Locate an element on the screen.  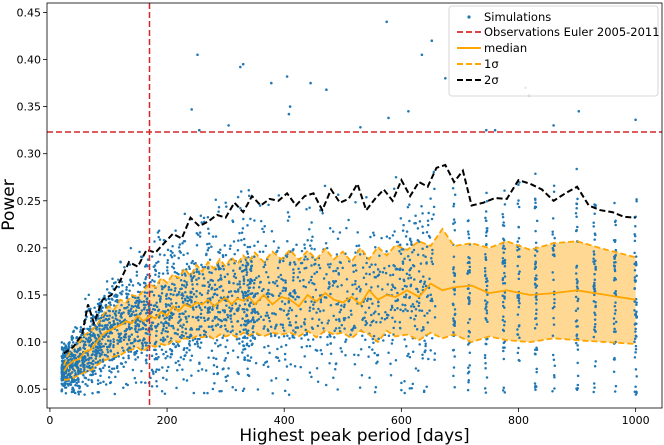
x-tick-label-5: 1000 is located at coordinates (636, 420).